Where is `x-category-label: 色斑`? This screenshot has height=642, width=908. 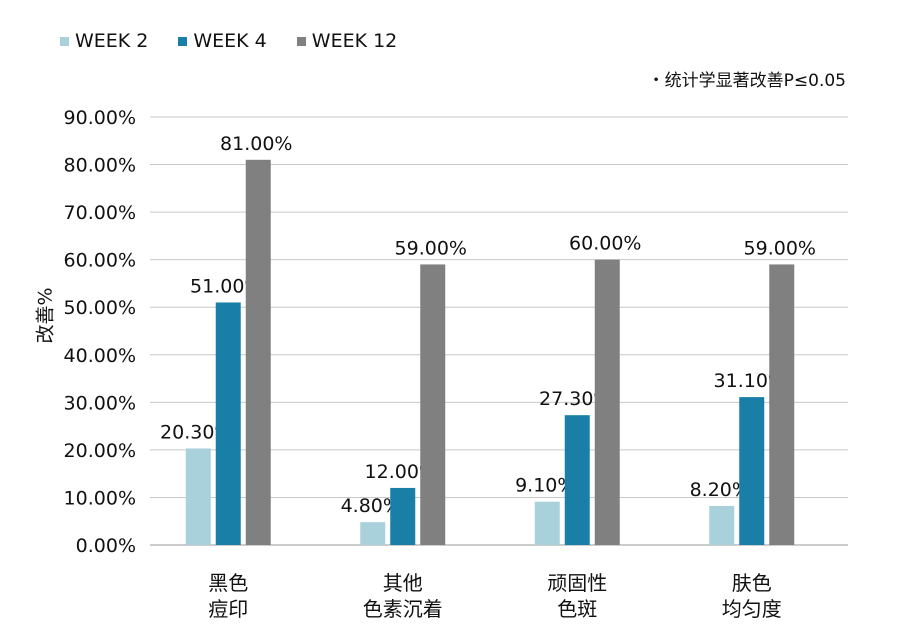
x-category-label: 色斑 is located at coordinates (577, 609).